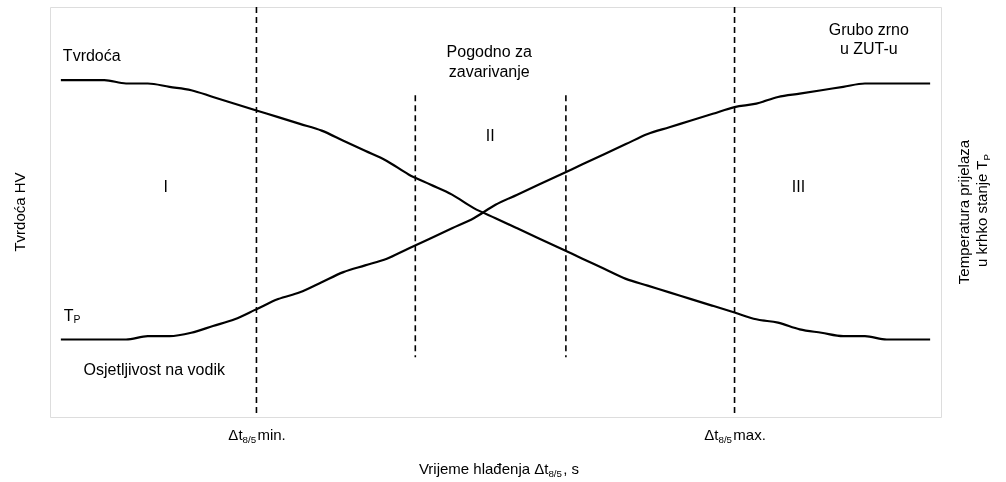 Image resolution: width=1006 pixels, height=482 pixels. I want to click on text: Pogodno za zavarivanje, so click(489, 61).